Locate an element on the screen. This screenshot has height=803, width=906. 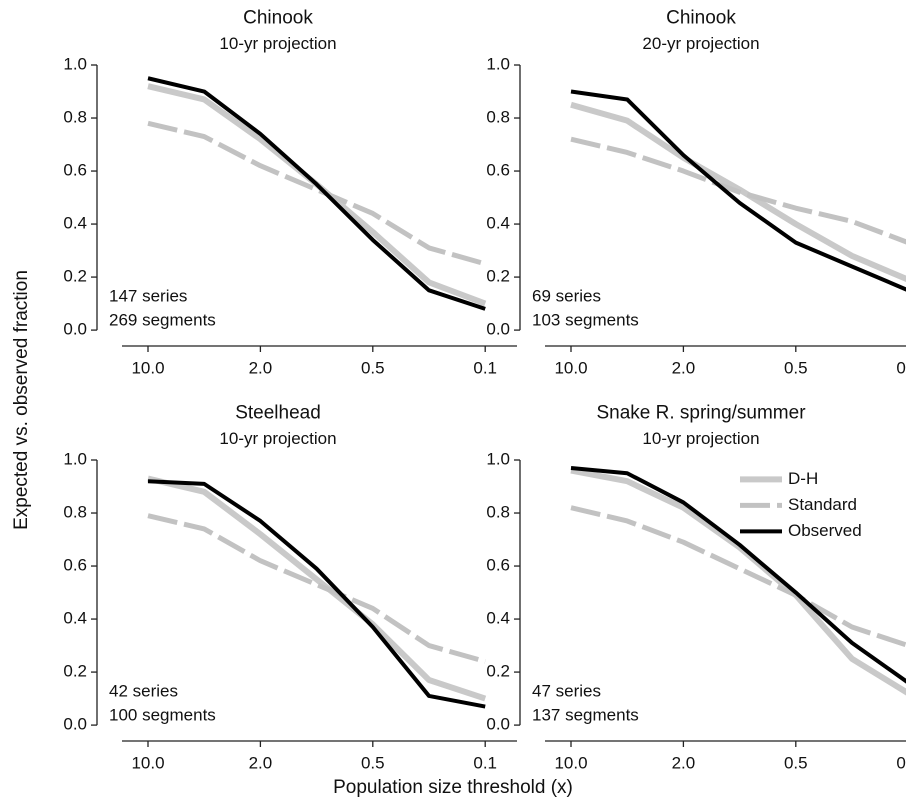
annotation: 103 segments is located at coordinates (585, 319).